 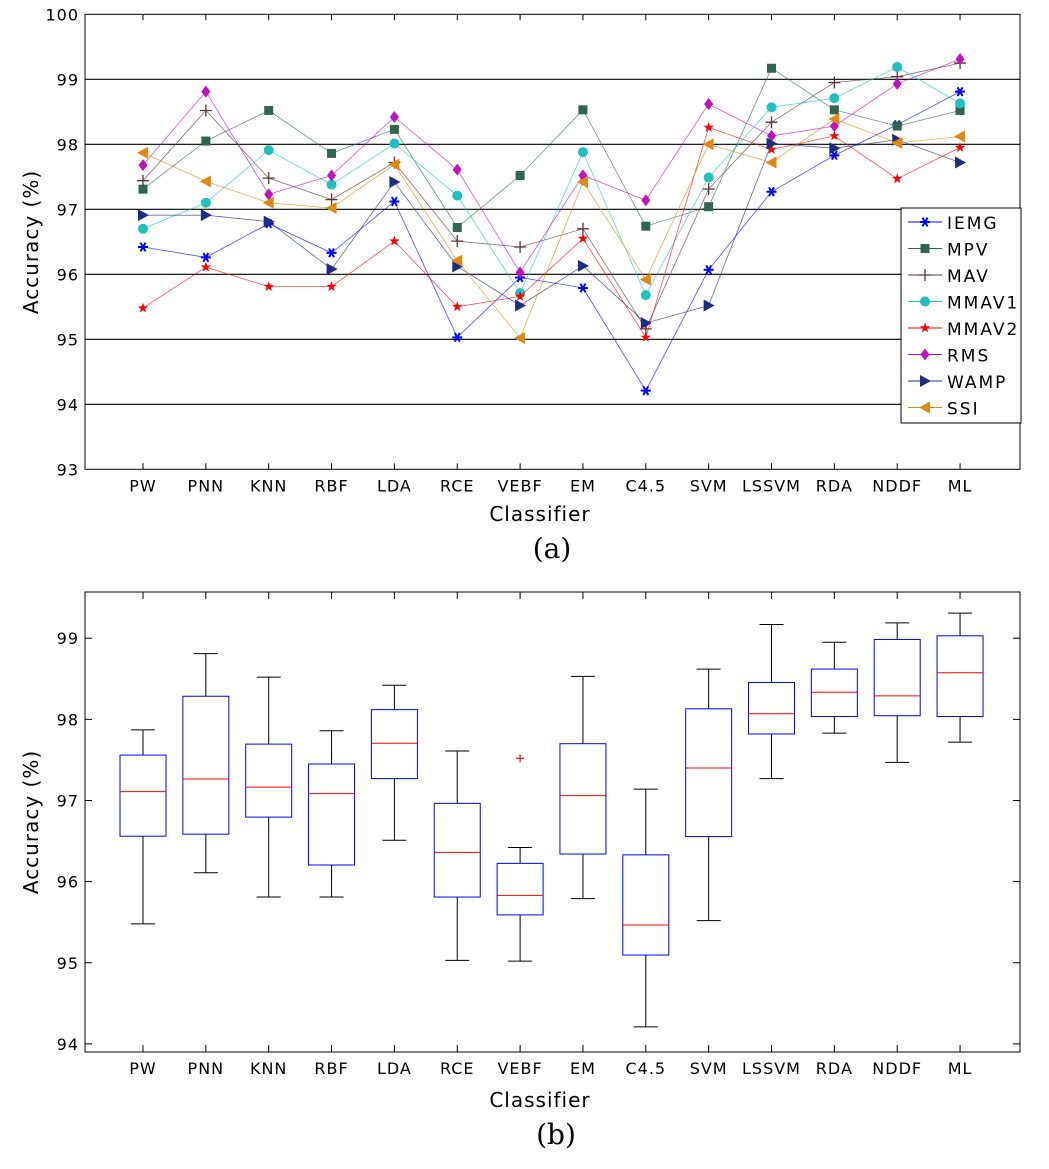 What do you see at coordinates (977, 383) in the screenshot?
I see `legend-label: WAMP` at bounding box center [977, 383].